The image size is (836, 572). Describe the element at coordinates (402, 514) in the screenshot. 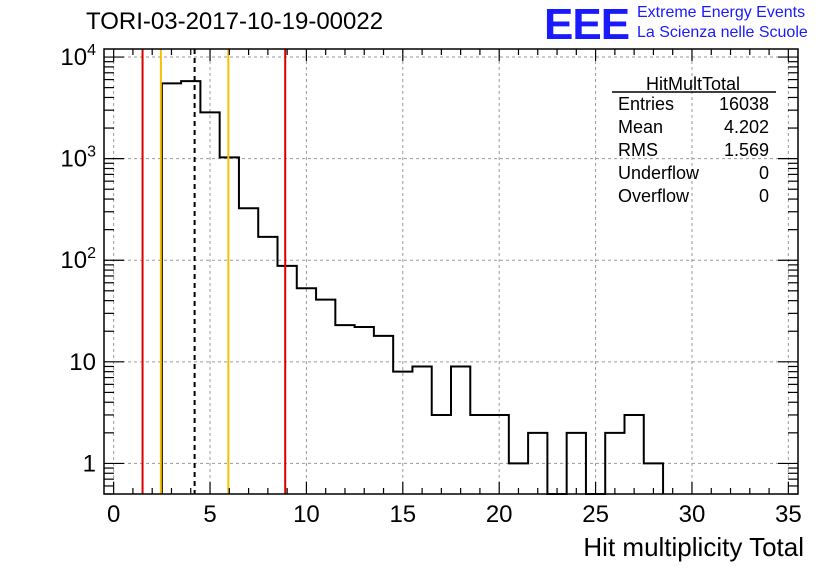

I see `x-tick-label: 15` at that location.